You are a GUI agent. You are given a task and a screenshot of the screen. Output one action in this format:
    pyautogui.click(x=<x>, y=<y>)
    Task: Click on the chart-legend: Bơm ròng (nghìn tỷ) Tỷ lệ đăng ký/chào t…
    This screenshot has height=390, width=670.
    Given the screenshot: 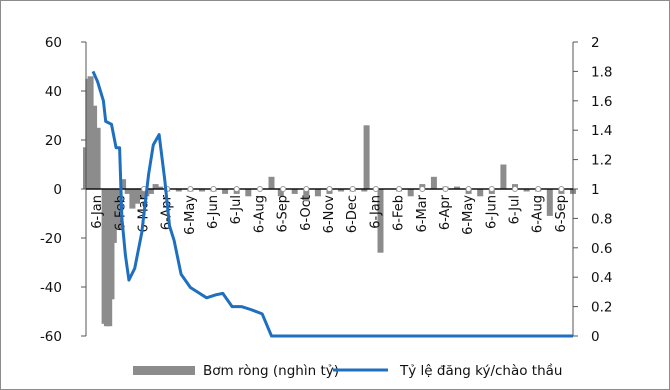 What is the action you would take?
    pyautogui.click(x=348, y=371)
    